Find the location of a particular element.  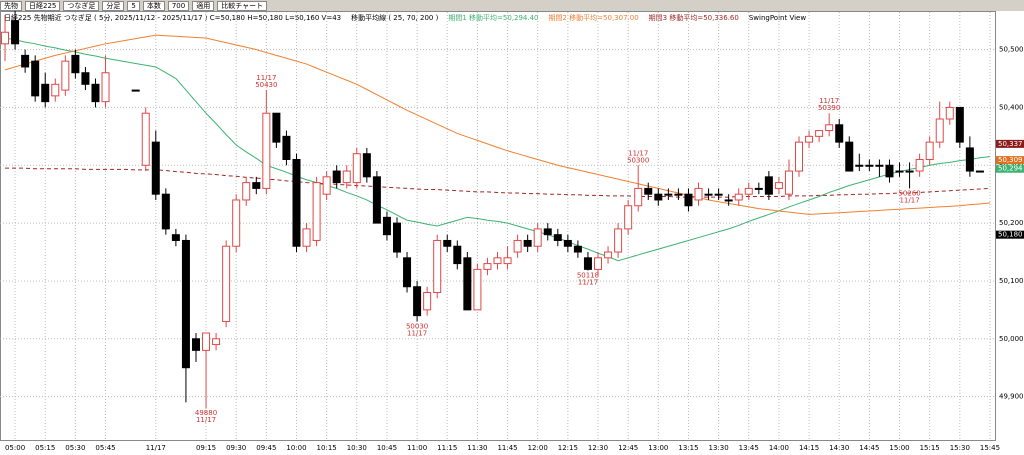

x-tick-label: 15:15 is located at coordinates (930, 448).